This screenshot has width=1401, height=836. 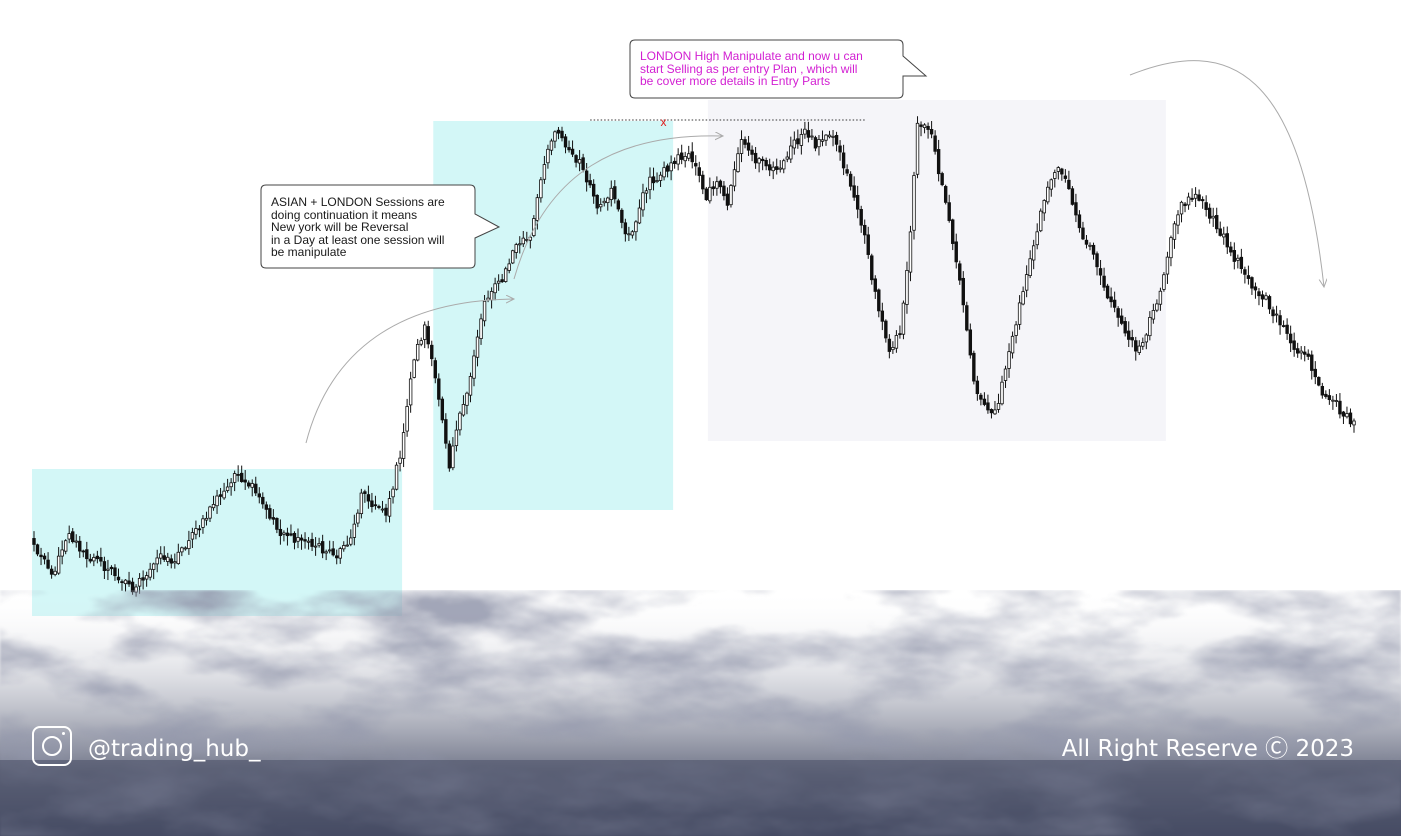 I want to click on arrow-asian-to-london, so click(x=409, y=371).